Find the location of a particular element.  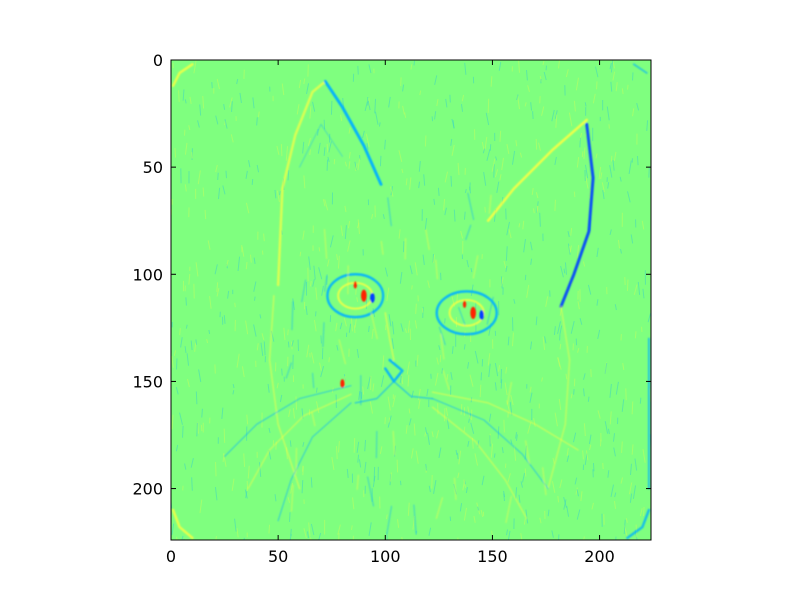

x-tick-label: 150 is located at coordinates (492, 556).